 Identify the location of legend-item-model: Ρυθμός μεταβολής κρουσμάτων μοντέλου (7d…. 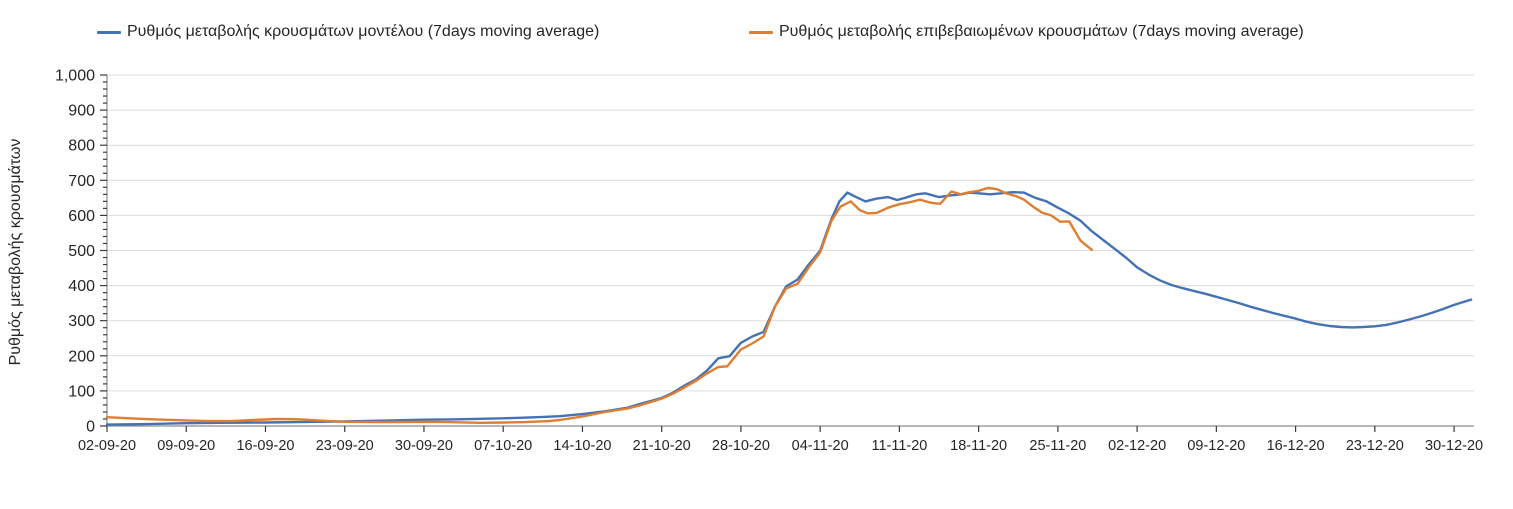
(348, 32).